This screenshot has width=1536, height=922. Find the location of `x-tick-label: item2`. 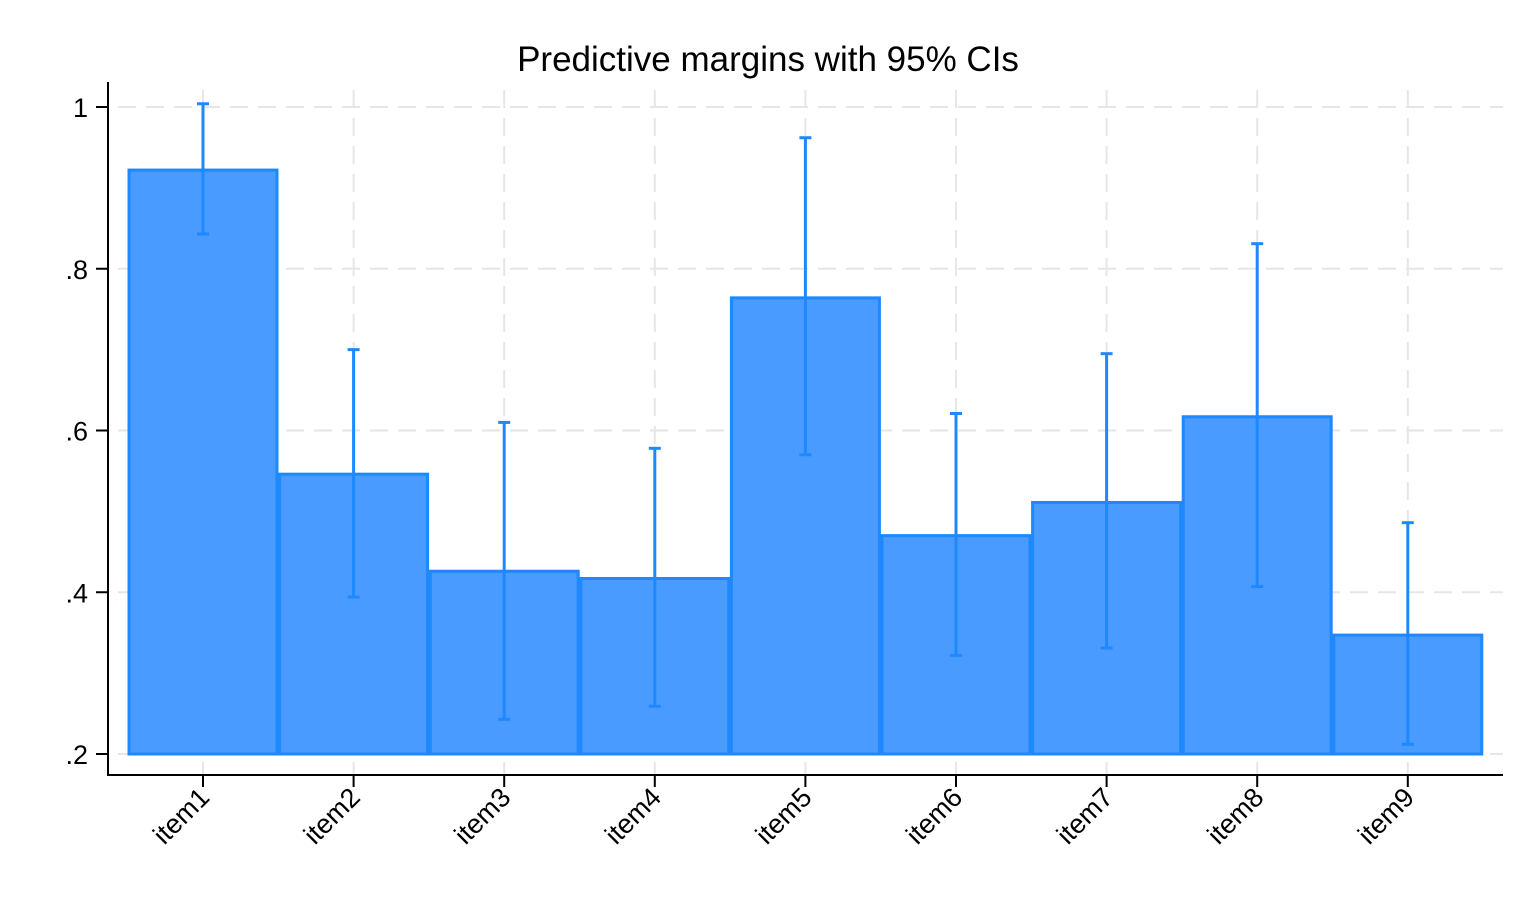

x-tick-label: item2 is located at coordinates (332, 816).